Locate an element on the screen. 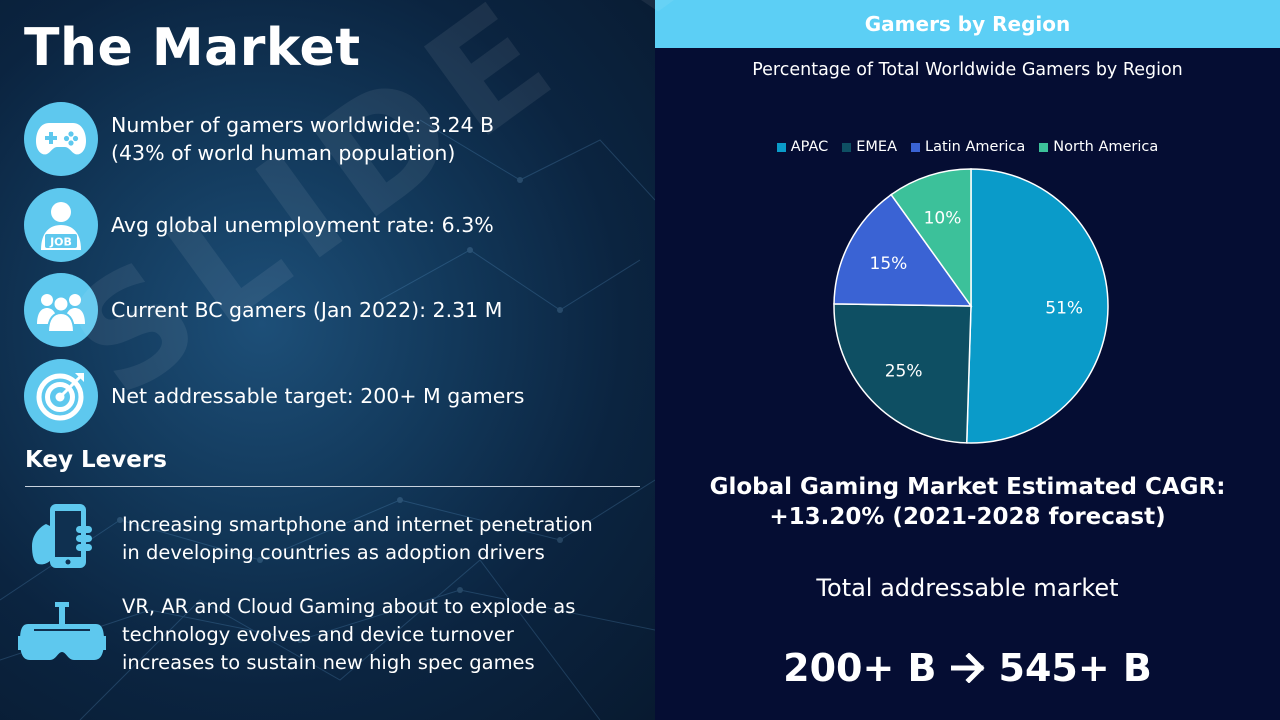 This screenshot has width=1280, height=720. stat-net-target: Net addressable target: 200+ M gamers is located at coordinates (274, 396).